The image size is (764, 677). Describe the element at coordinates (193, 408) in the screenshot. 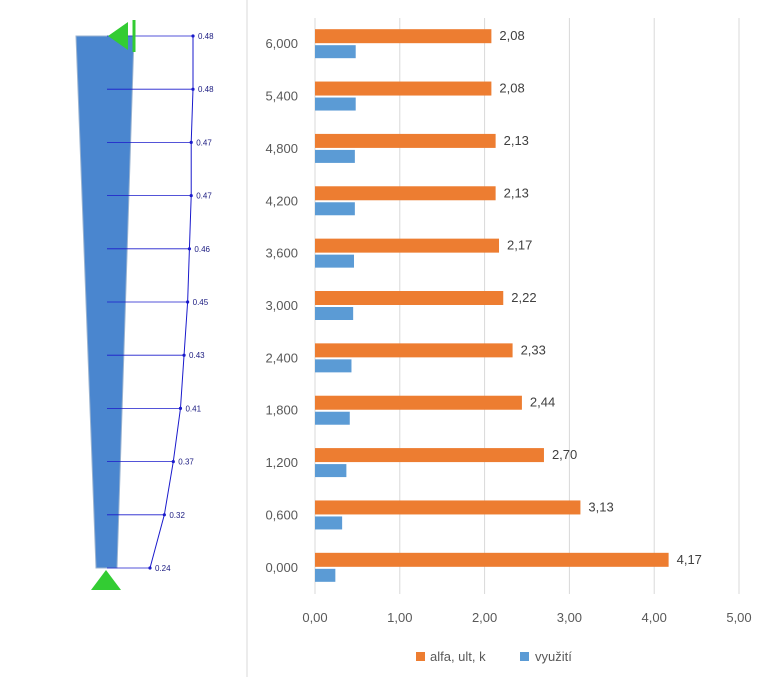

I see `ordinate-label: 0.41` at that location.